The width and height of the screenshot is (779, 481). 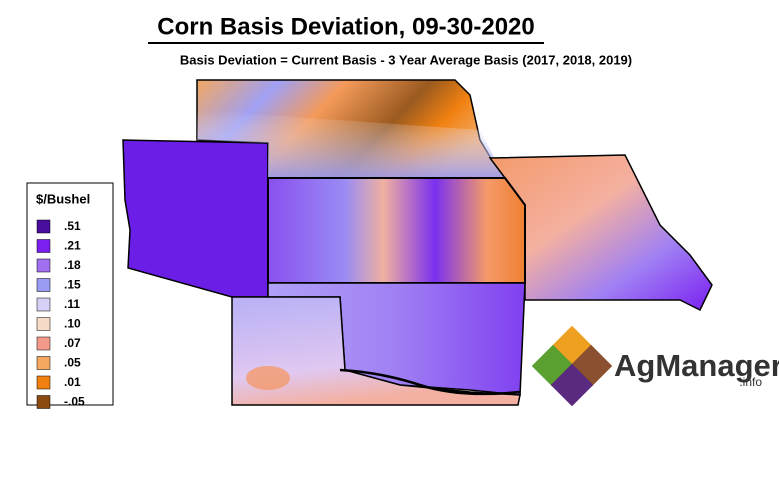 What do you see at coordinates (396, 230) in the screenshot?
I see `kansas` at bounding box center [396, 230].